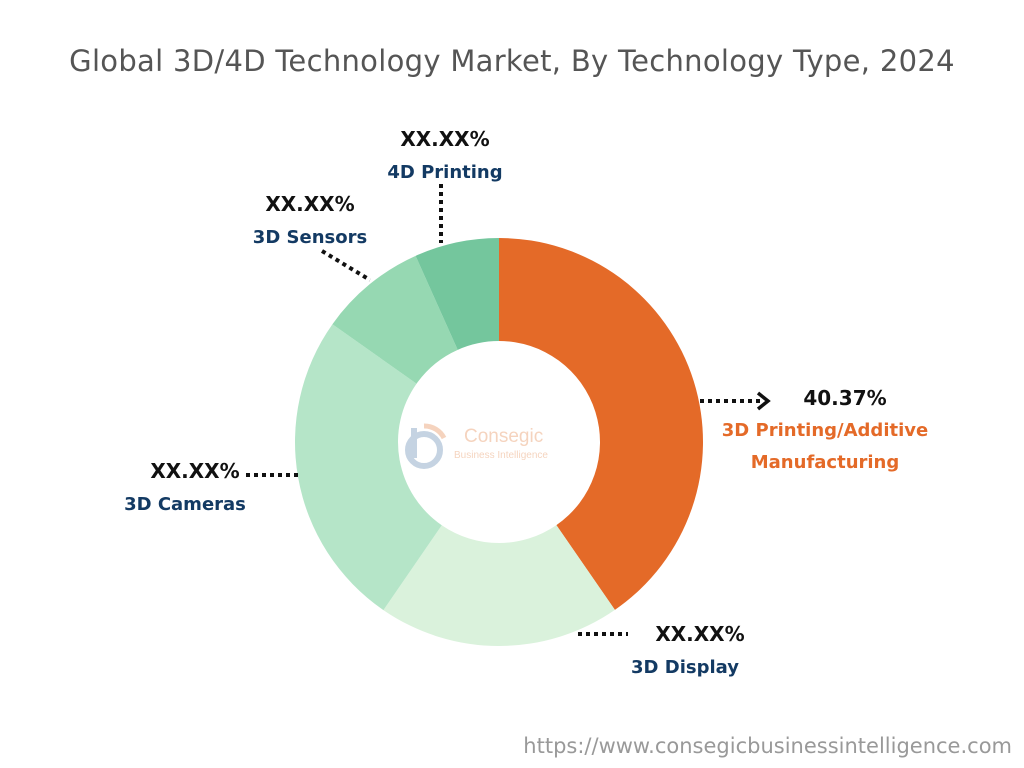 The width and height of the screenshot is (1024, 768). What do you see at coordinates (688, 650) in the screenshot?
I see `label-3d-display: XX.XX% 3D Display` at bounding box center [688, 650].